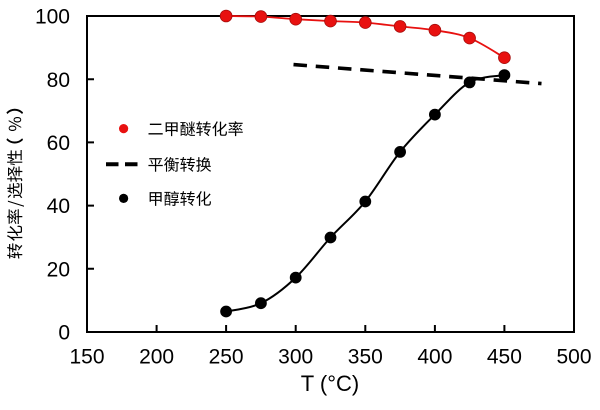  What do you see at coordinates (64, 333) in the screenshot?
I see `svg-text: 0` at bounding box center [64, 333].